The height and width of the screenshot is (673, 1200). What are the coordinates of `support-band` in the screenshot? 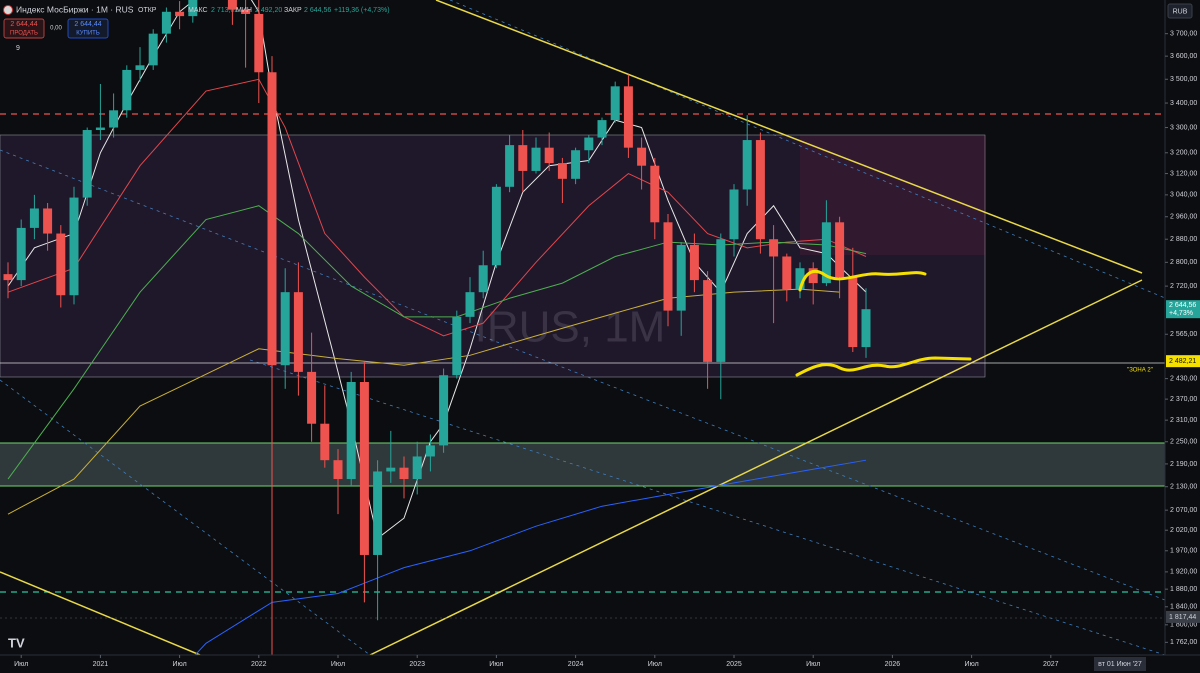 It's located at (582, 464).